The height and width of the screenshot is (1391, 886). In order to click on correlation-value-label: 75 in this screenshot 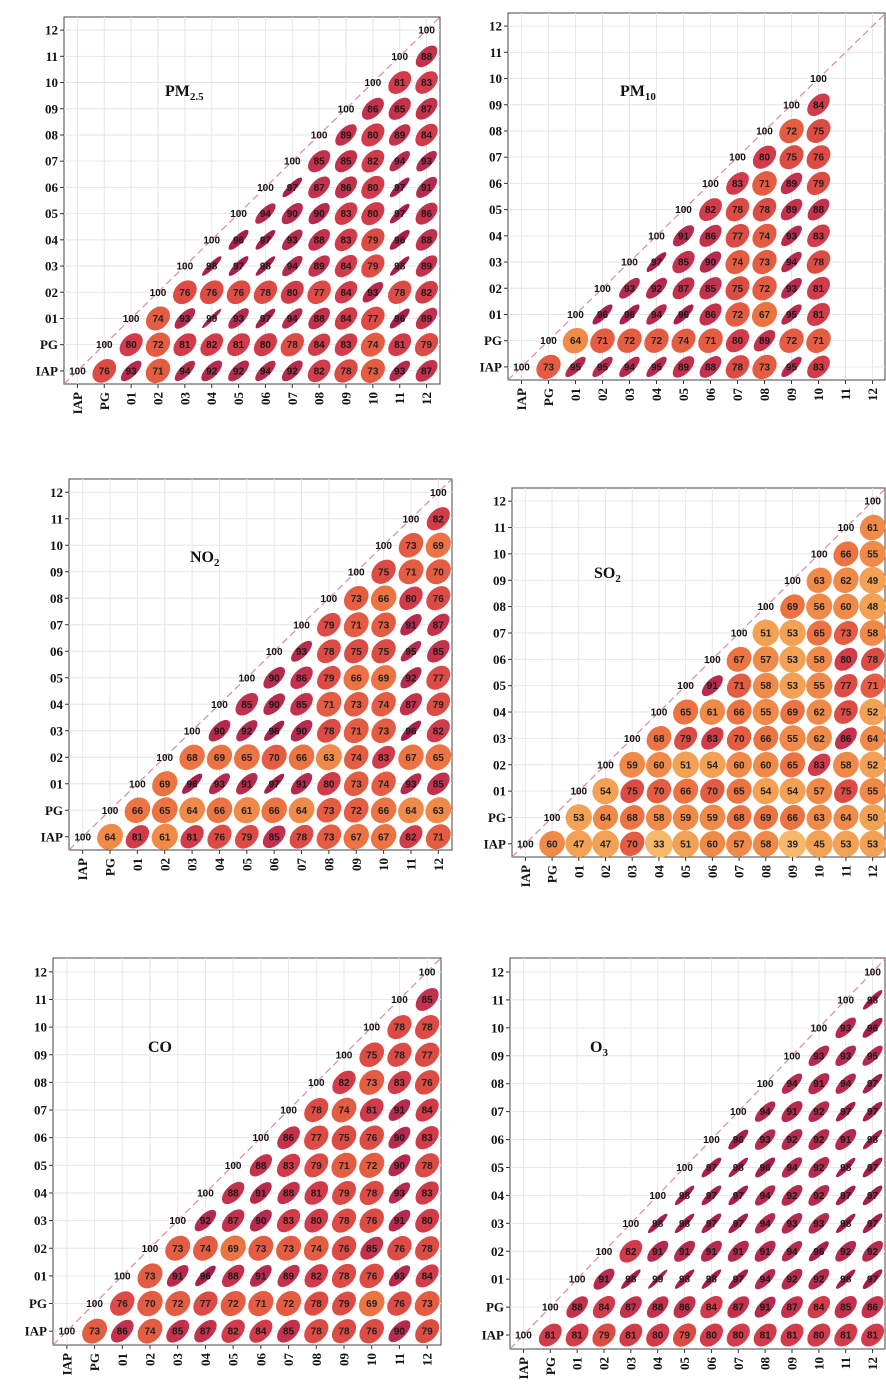, I will do `click(846, 792)`.